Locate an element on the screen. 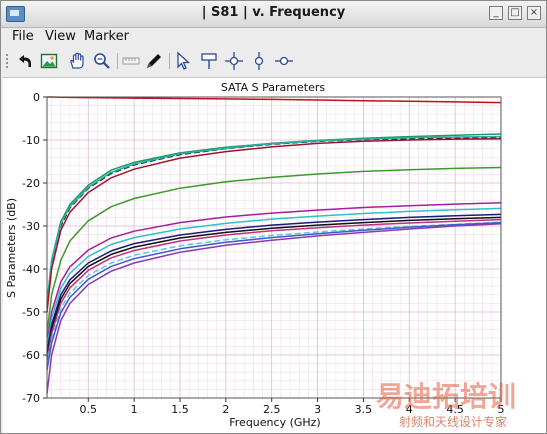  minimize-button: _ is located at coordinates (496, 13).